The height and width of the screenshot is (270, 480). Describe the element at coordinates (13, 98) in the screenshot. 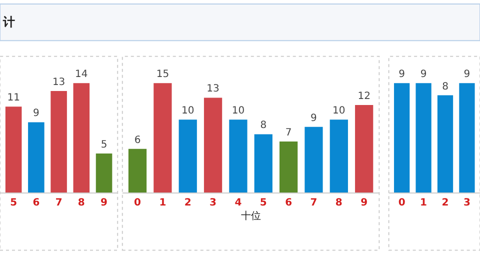

I see `data-label: 11` at that location.